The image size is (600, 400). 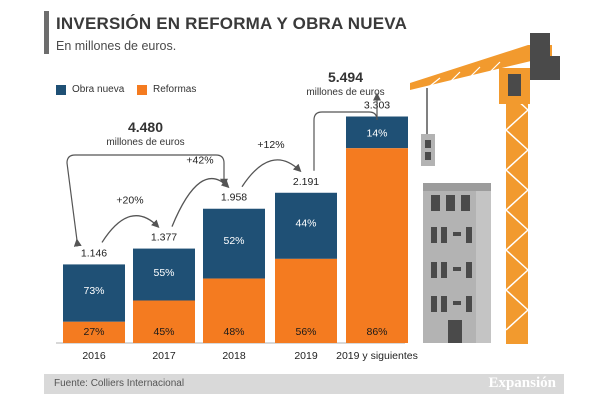 What do you see at coordinates (129, 201) in the screenshot?
I see `growth-label-0: +20%` at bounding box center [129, 201].